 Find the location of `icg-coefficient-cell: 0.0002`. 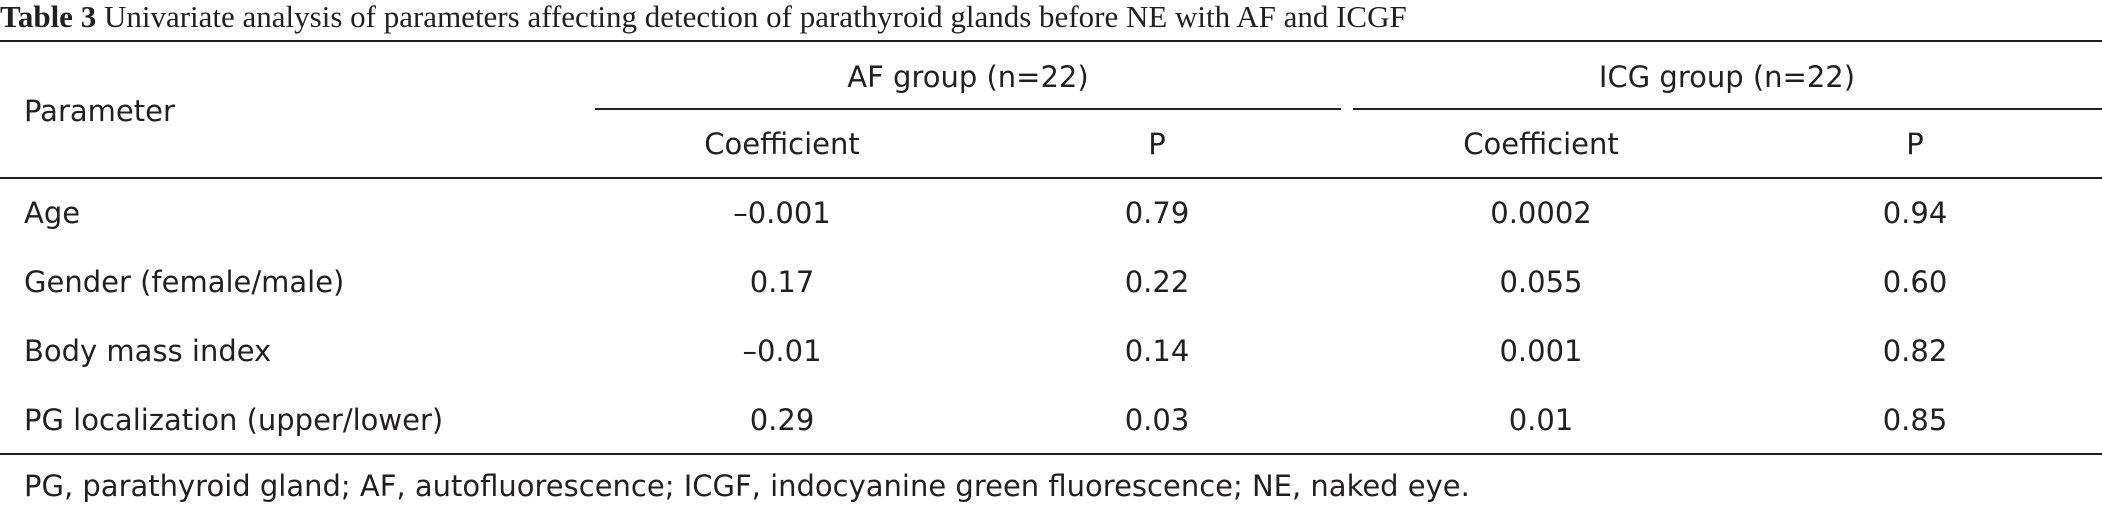

icg-coefficient-cell: 0.0002 is located at coordinates (1541, 213).